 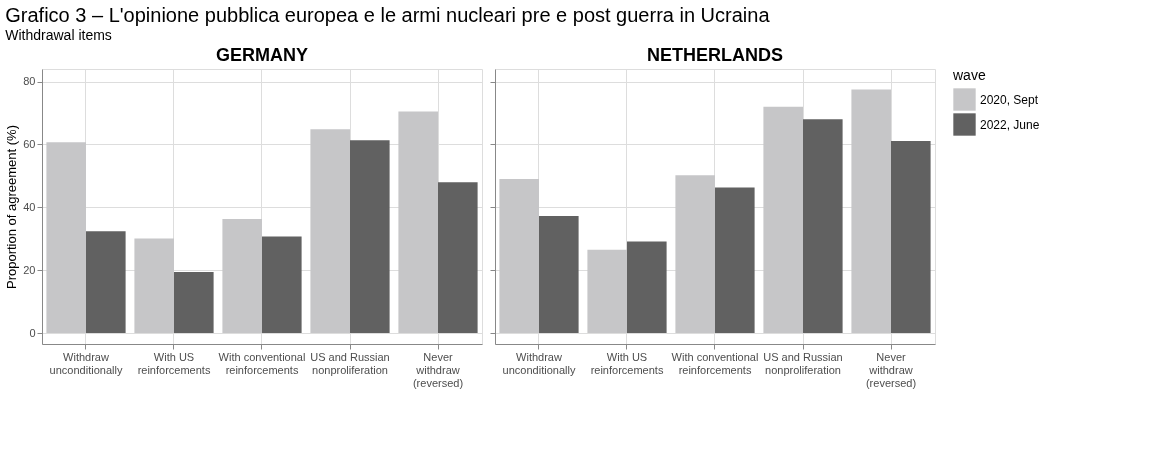 I want to click on y-tick-label: 60, so click(x=29, y=143).